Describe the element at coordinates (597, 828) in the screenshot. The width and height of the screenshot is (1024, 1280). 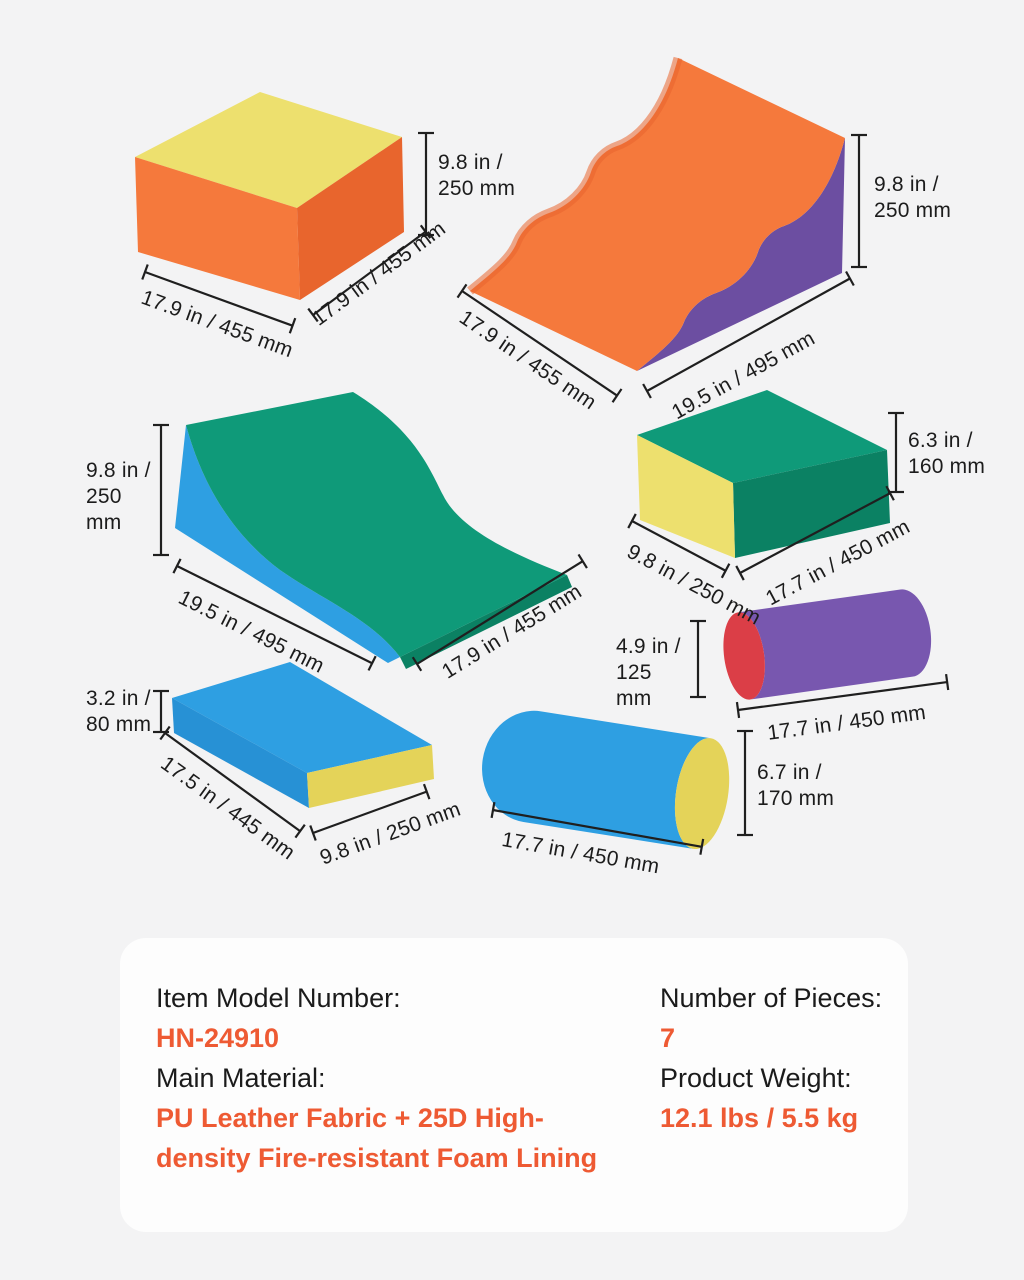
I see `blue-cylinder-length-dim-line` at that location.